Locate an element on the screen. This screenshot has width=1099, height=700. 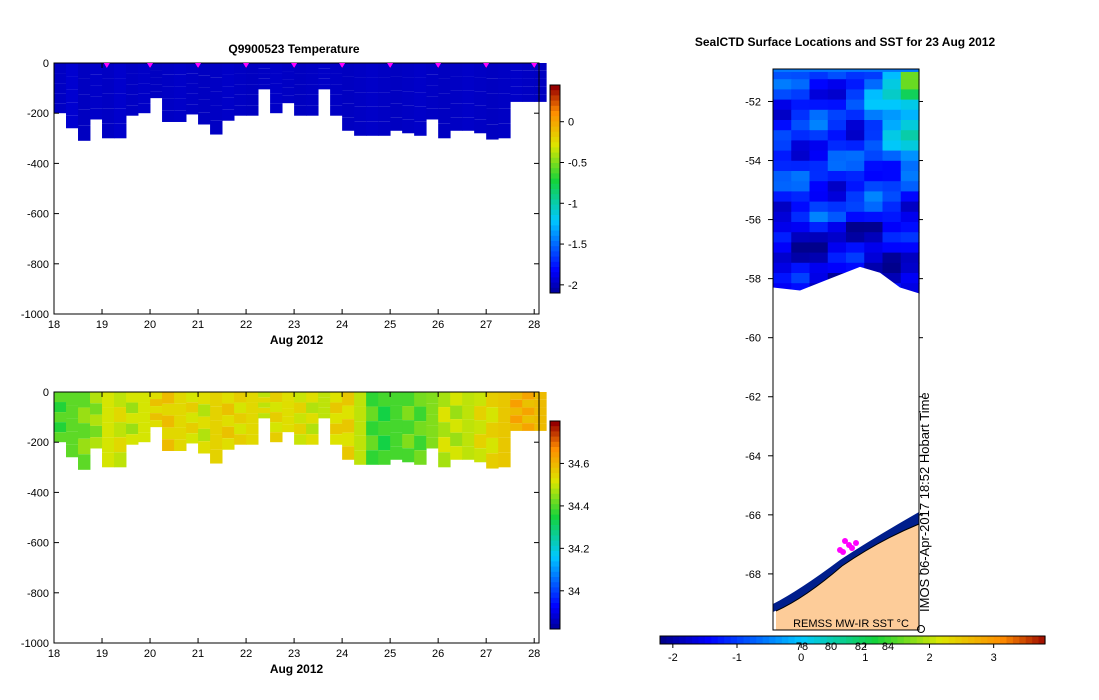
colorbar-tick-label: 34.6 is located at coordinates (578, 464).